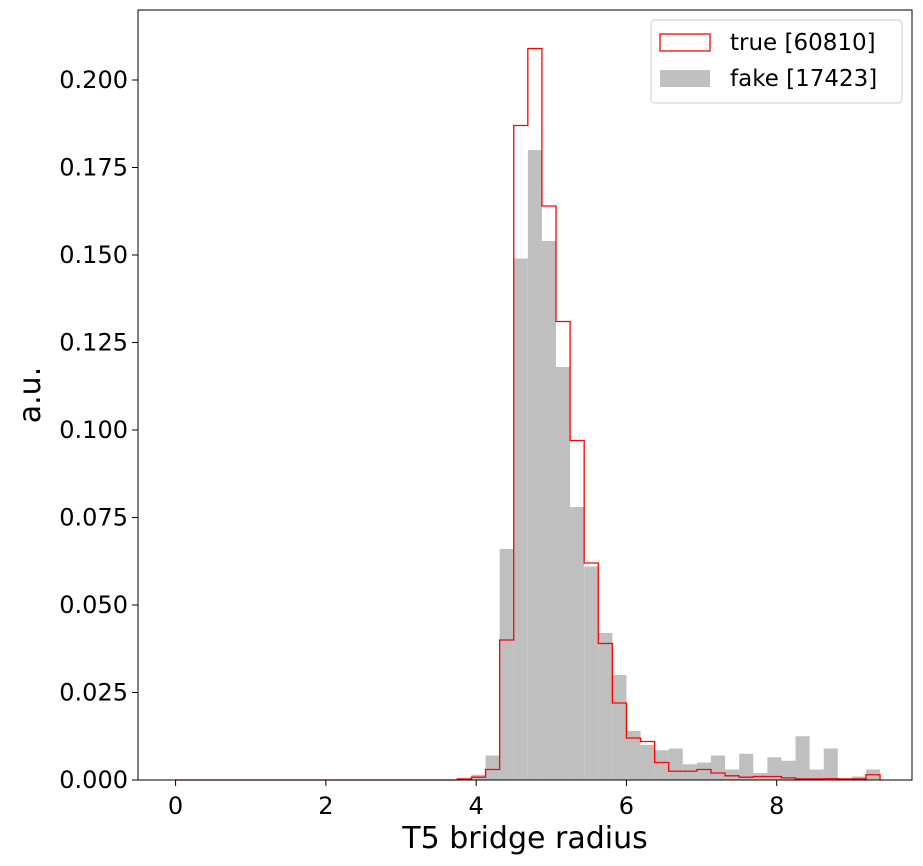 The height and width of the screenshot is (866, 923). Describe the element at coordinates (93, 518) in the screenshot. I see `y-tick-label: 0.075` at that location.